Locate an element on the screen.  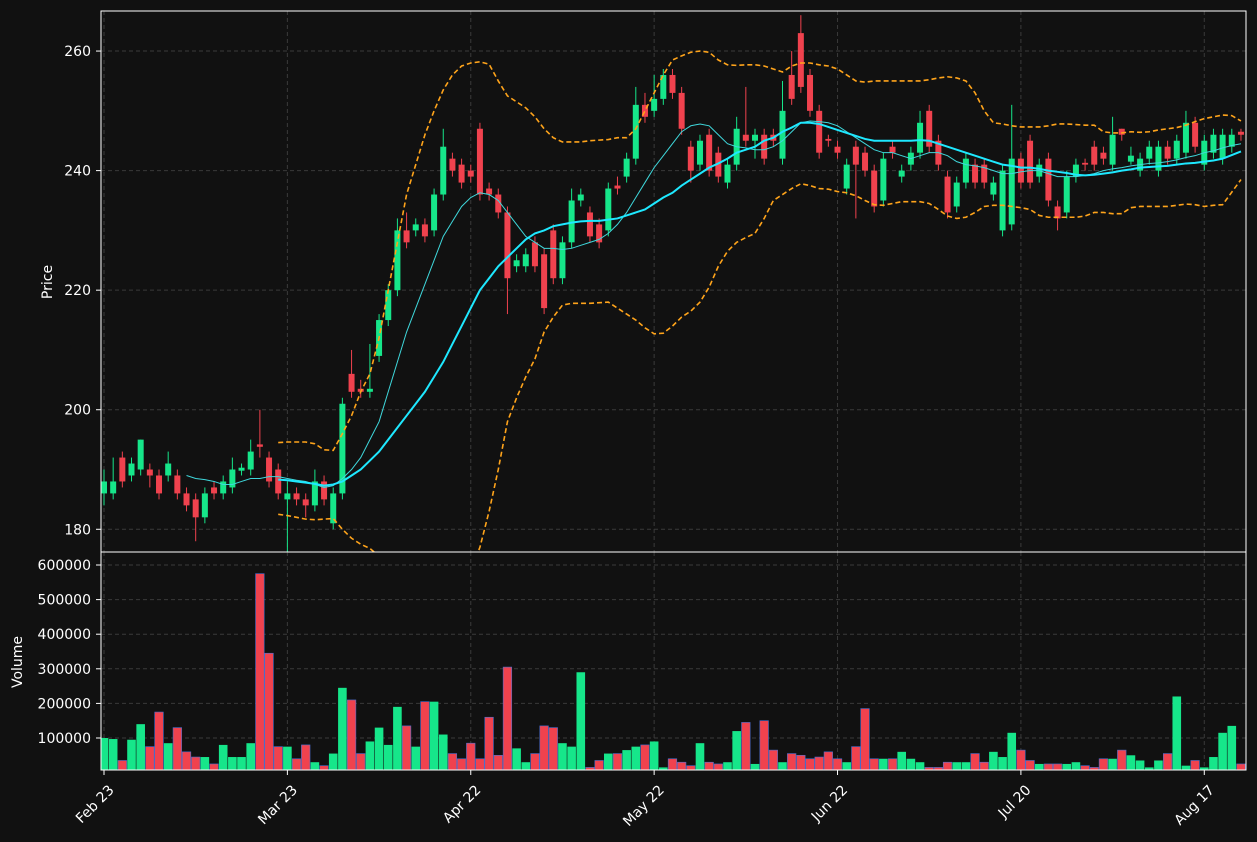
y-tick-label: 240 is located at coordinates (77, 172).